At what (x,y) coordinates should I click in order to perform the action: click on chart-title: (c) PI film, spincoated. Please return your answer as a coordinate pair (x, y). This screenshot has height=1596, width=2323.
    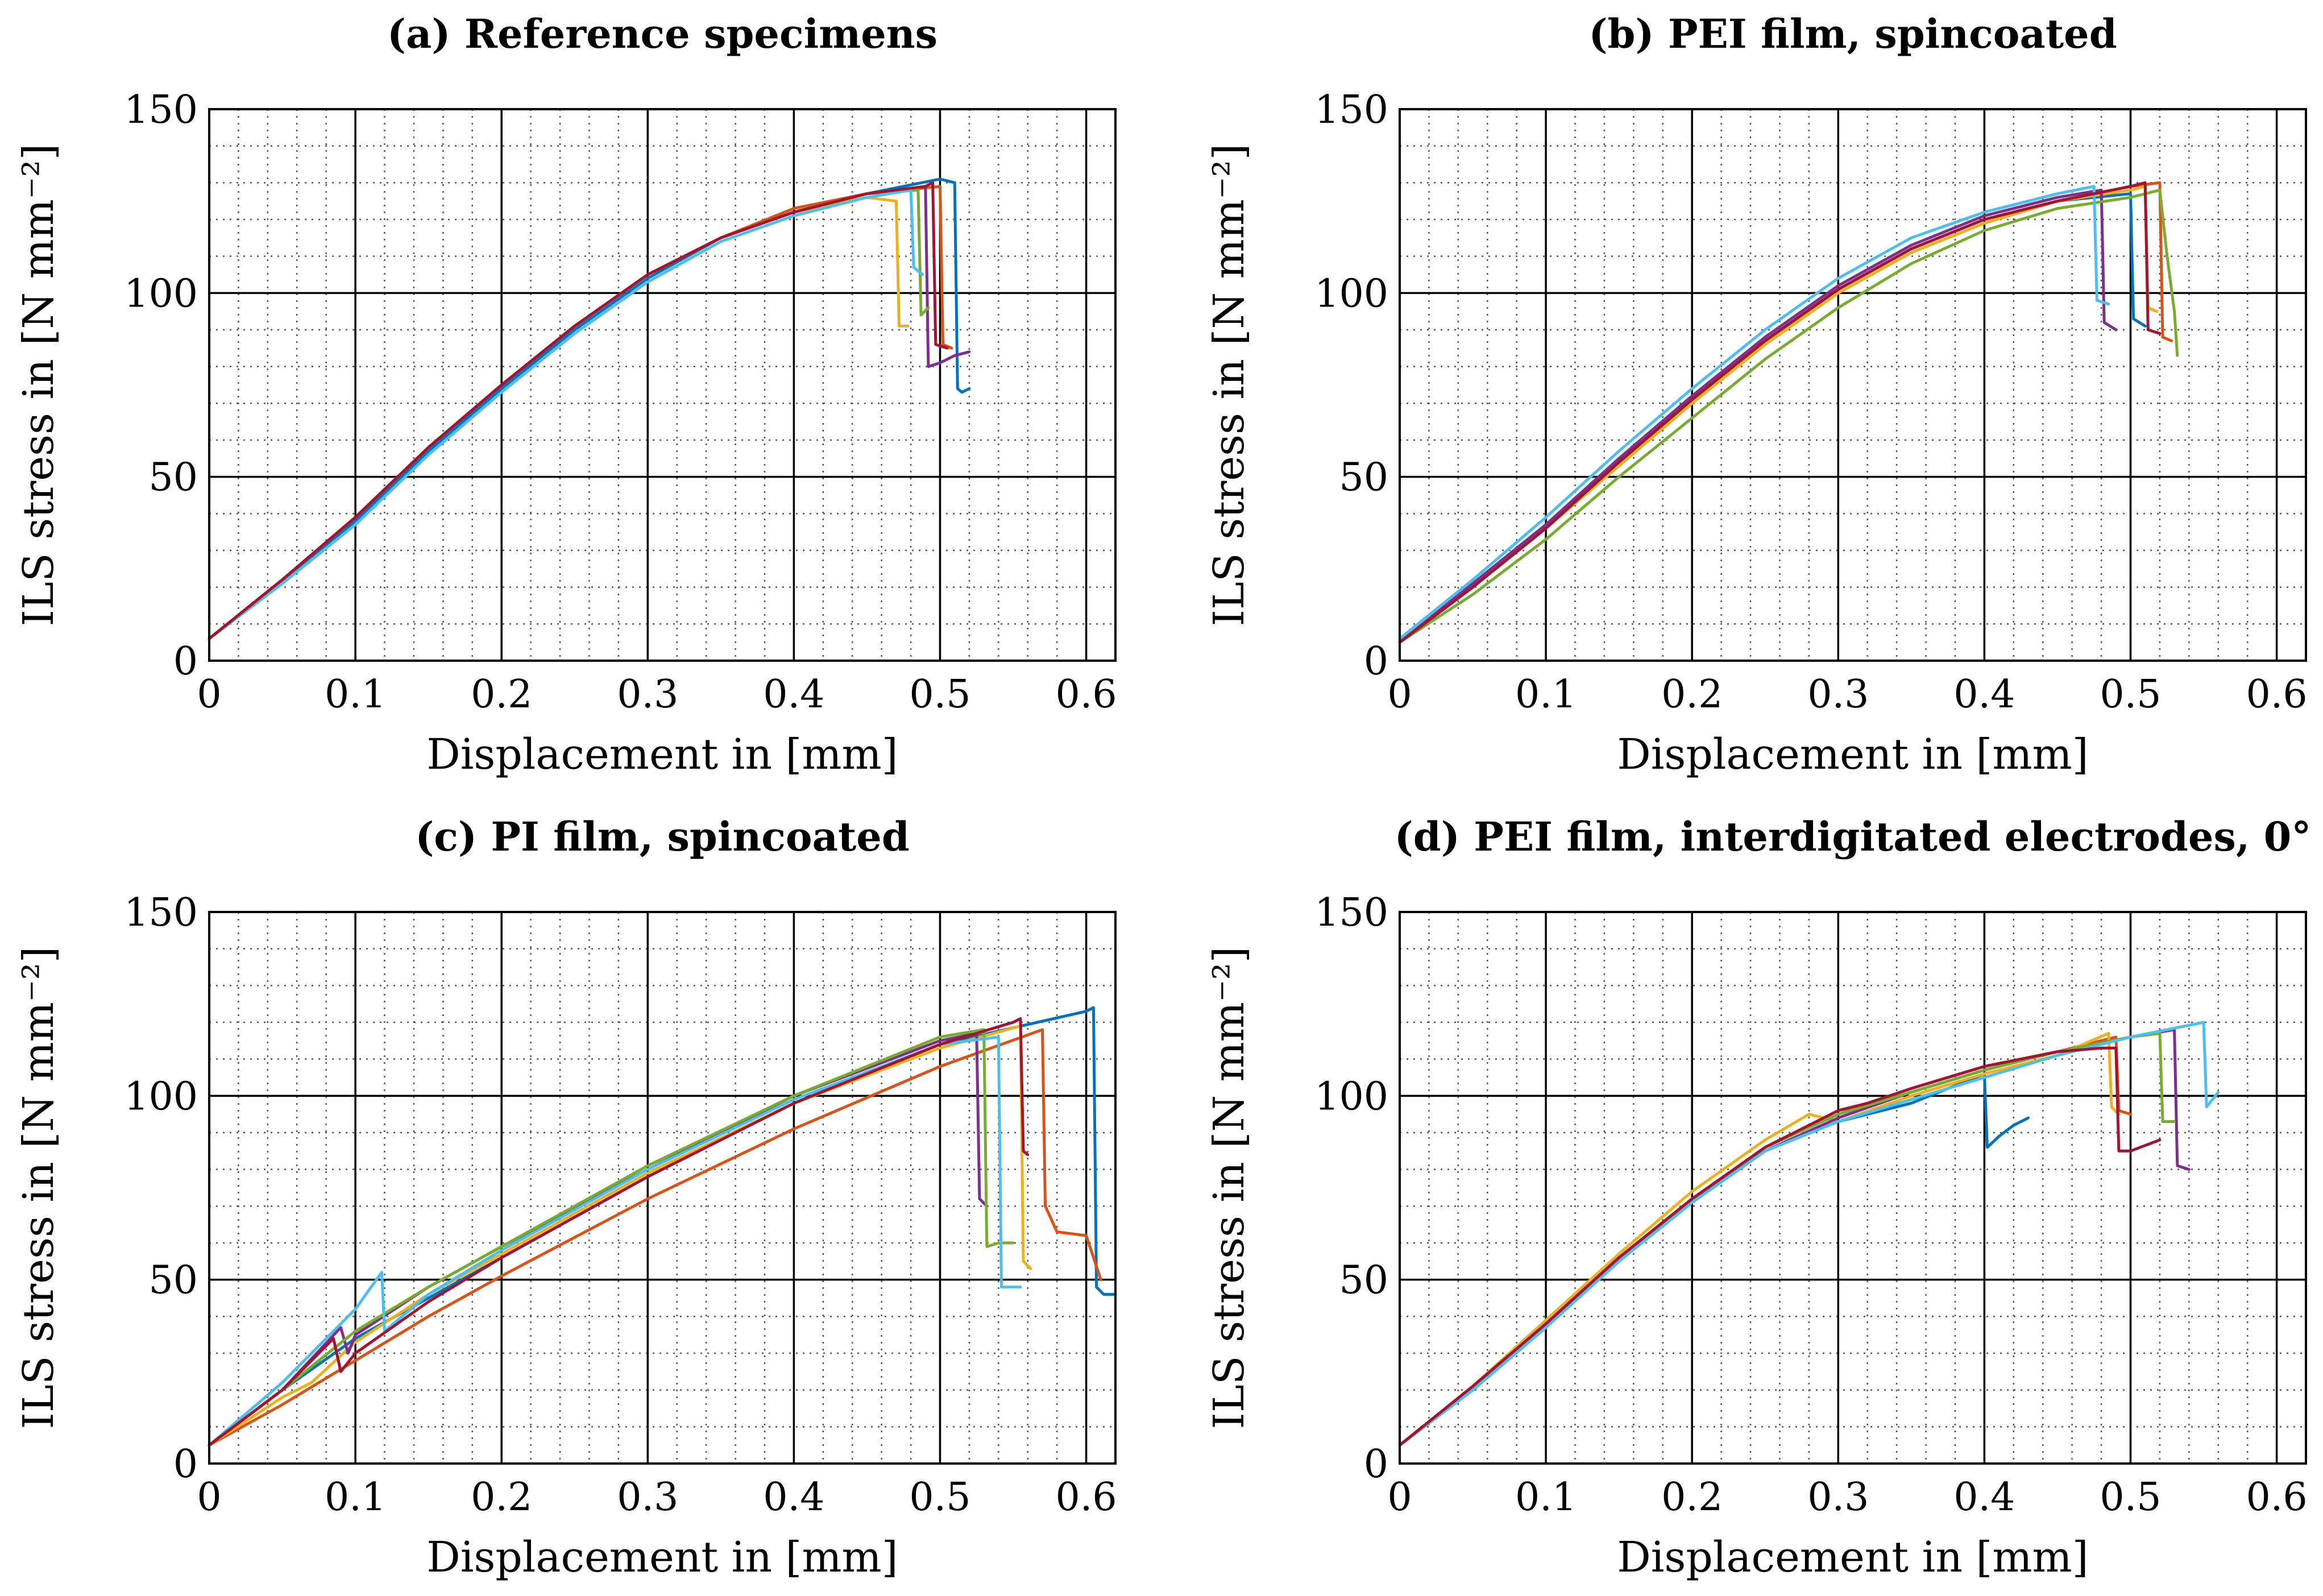
    Looking at the image, I should click on (662, 836).